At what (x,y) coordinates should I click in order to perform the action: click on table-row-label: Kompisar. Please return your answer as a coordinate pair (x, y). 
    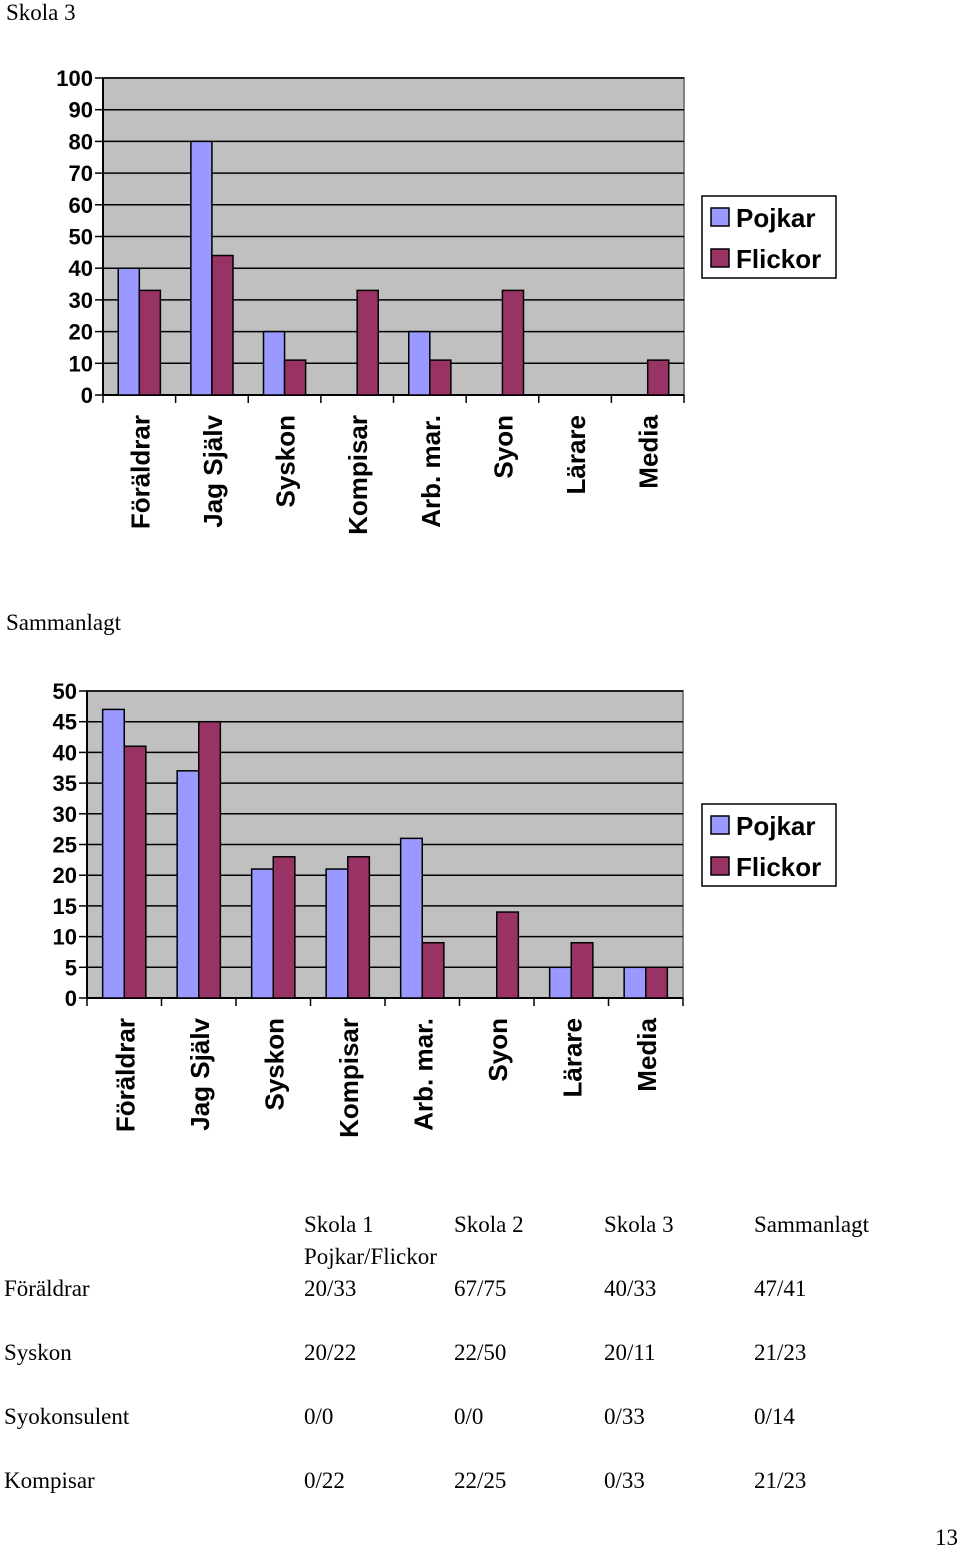
    Looking at the image, I should click on (49, 1480).